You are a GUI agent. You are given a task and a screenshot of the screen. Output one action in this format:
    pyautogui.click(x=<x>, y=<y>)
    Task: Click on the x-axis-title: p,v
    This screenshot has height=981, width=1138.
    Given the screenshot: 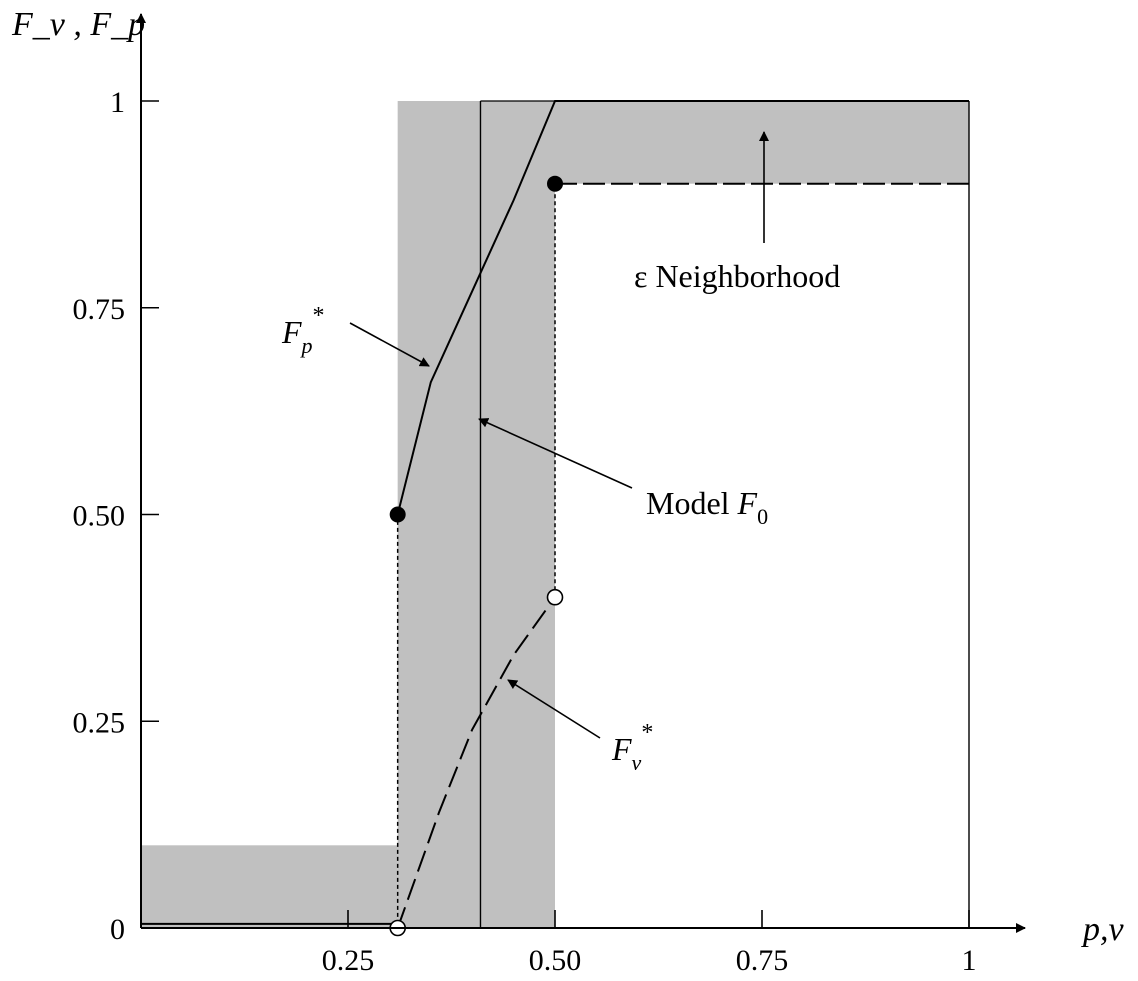 What is the action you would take?
    pyautogui.click(x=1103, y=929)
    